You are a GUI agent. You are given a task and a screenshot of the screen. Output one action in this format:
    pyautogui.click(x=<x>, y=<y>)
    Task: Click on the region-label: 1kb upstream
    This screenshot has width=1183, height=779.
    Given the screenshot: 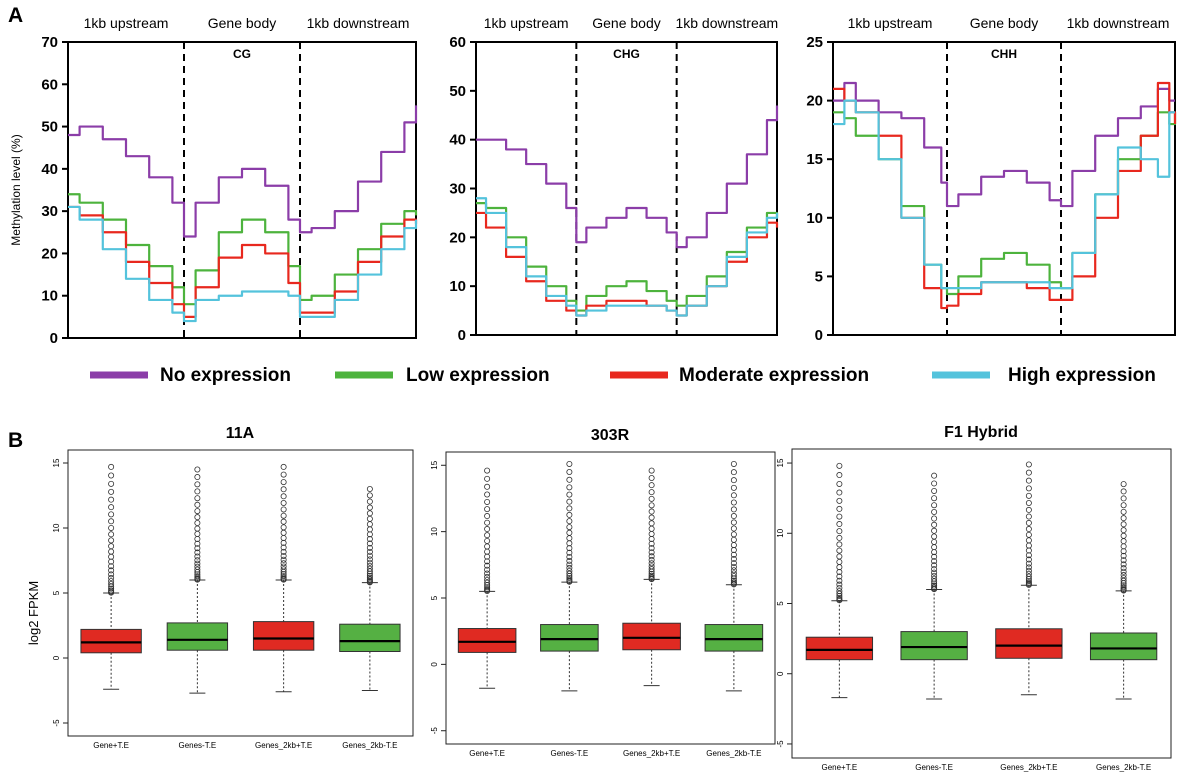 What is the action you would take?
    pyautogui.click(x=526, y=23)
    